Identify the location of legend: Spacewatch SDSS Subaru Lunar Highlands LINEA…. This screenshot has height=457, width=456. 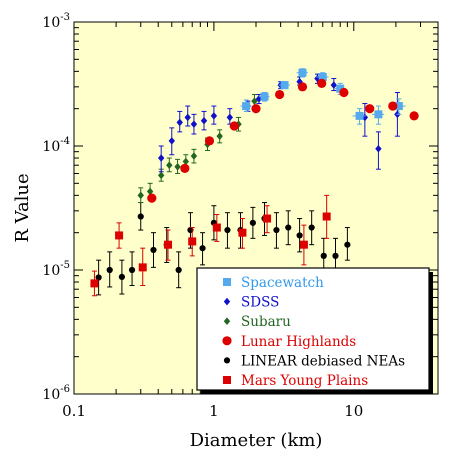
(314, 330).